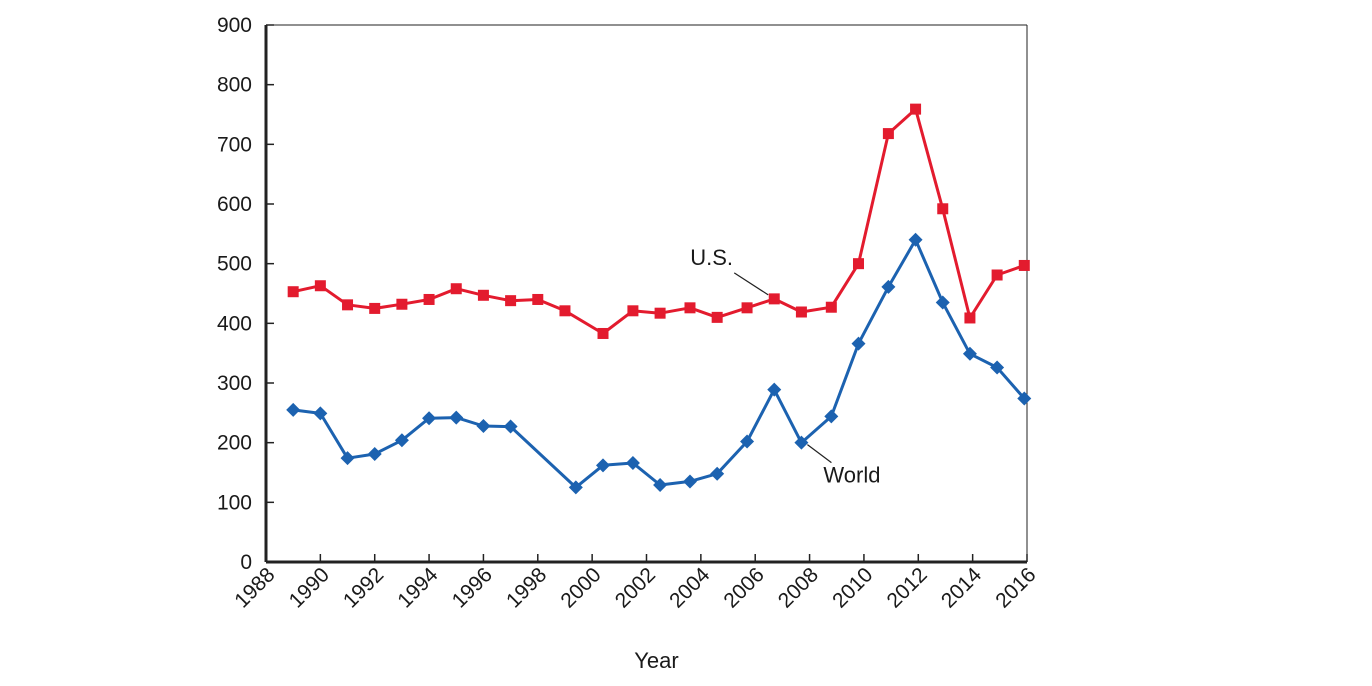  Describe the element at coordinates (254, 587) in the screenshot. I see `x-tick-label: 1988` at that location.